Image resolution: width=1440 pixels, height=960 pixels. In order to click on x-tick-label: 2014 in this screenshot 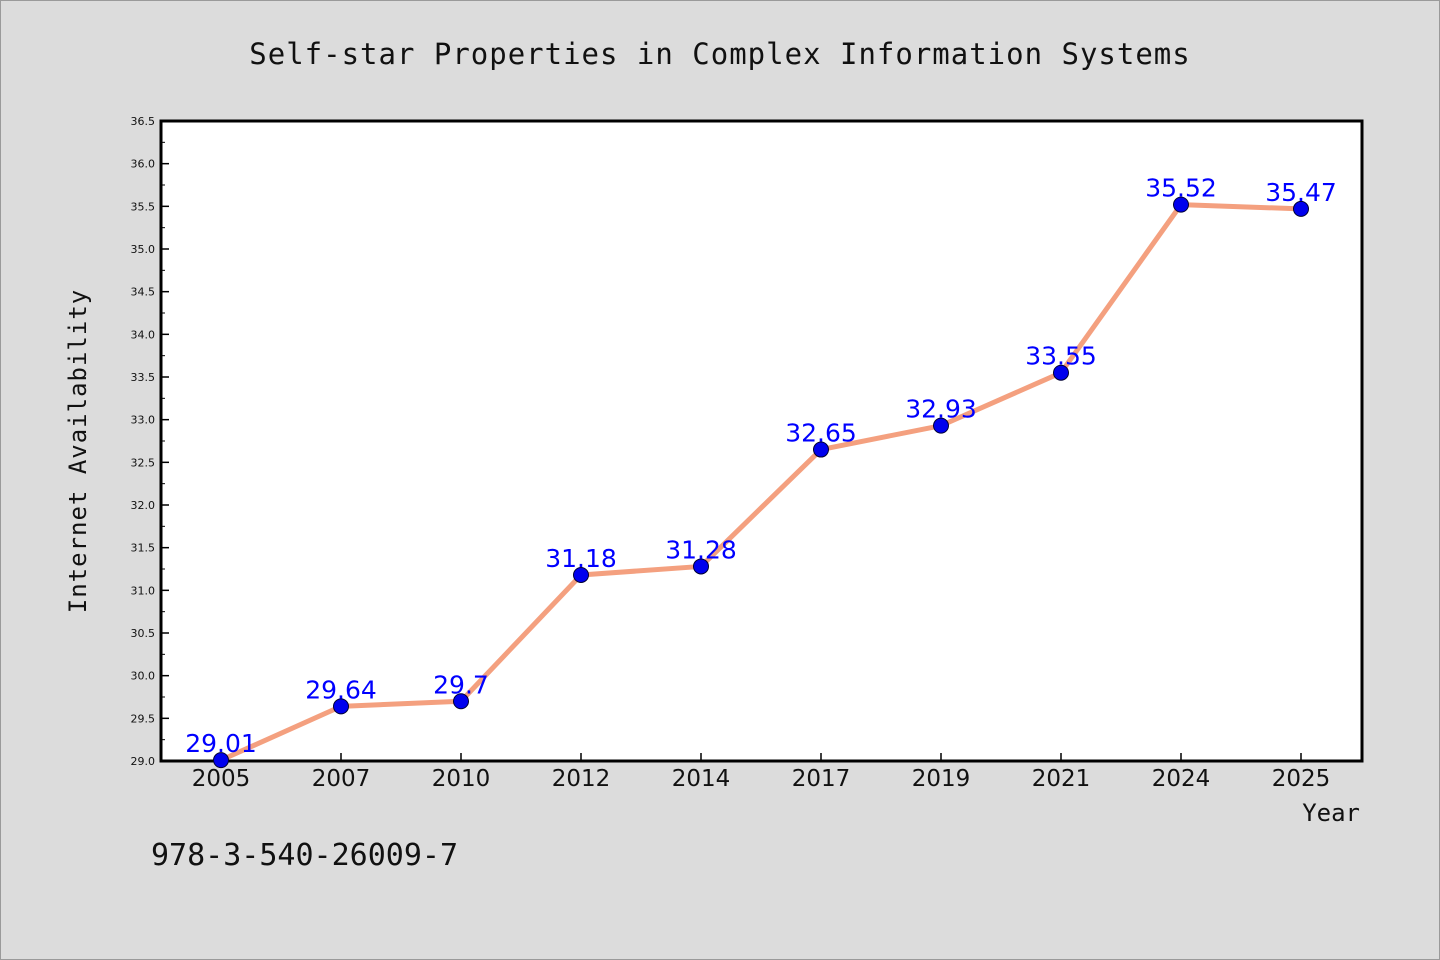, I will do `click(701, 779)`.